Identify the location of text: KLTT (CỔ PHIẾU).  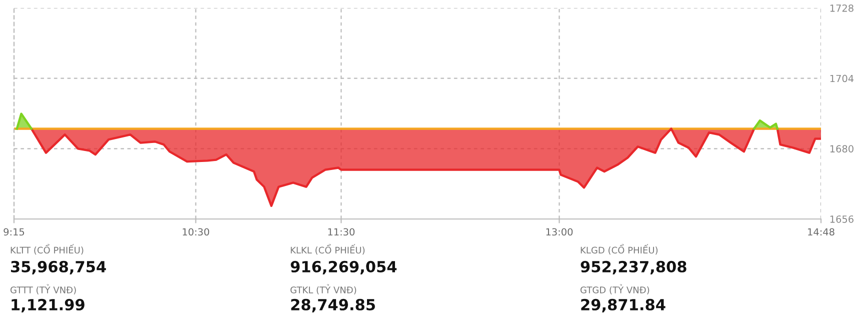
(47, 249).